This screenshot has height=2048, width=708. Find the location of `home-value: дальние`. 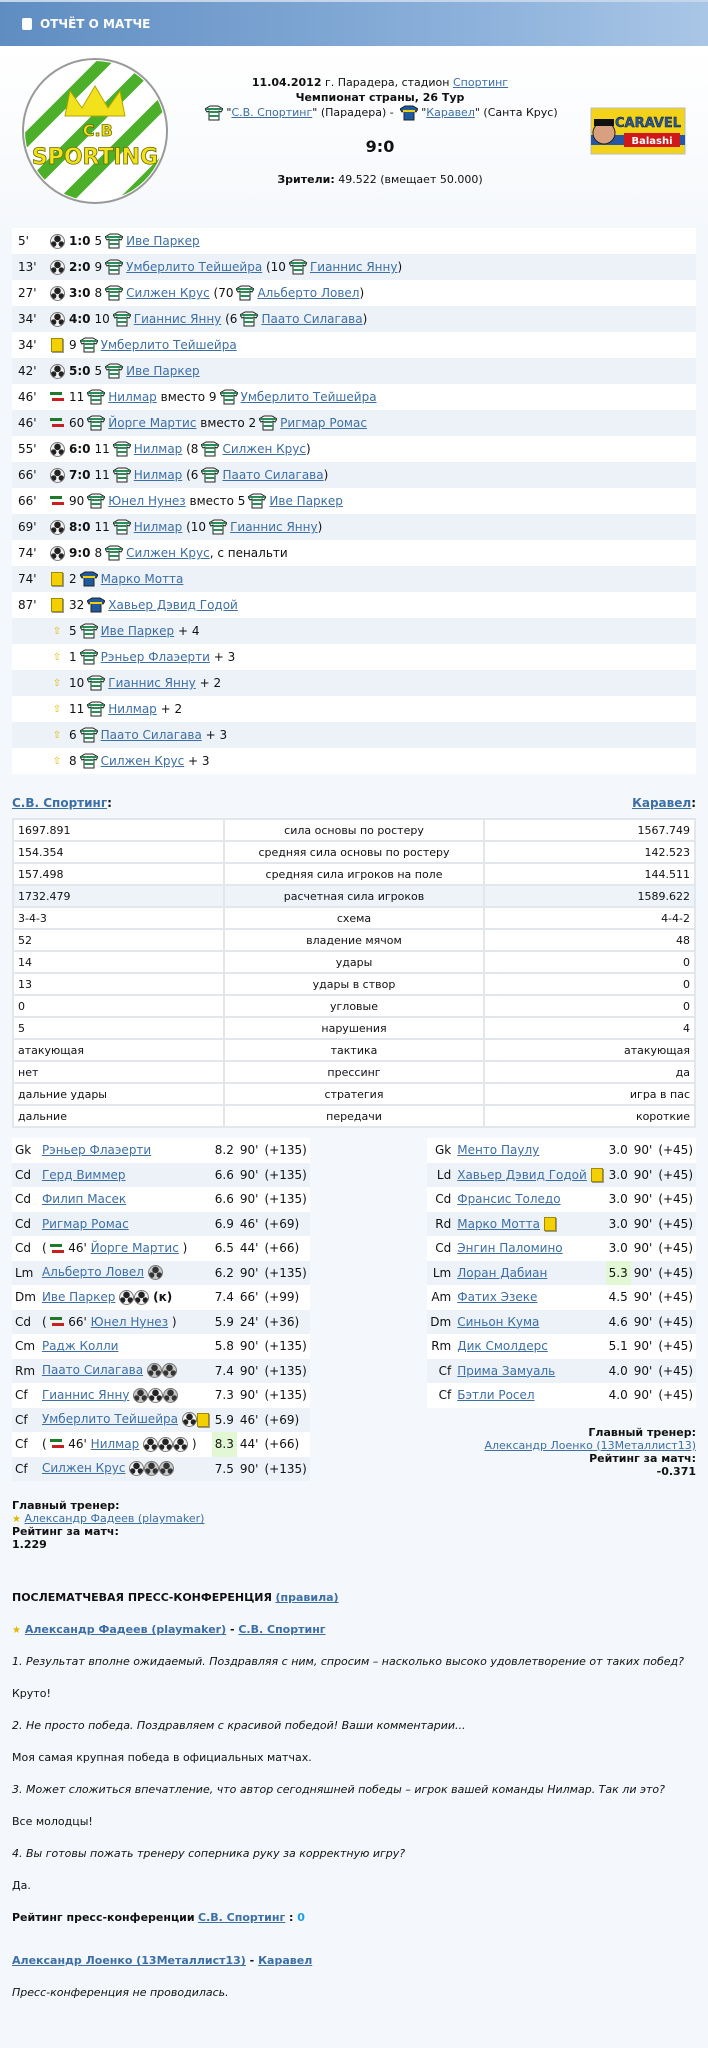

home-value: дальние is located at coordinates (118, 1116).